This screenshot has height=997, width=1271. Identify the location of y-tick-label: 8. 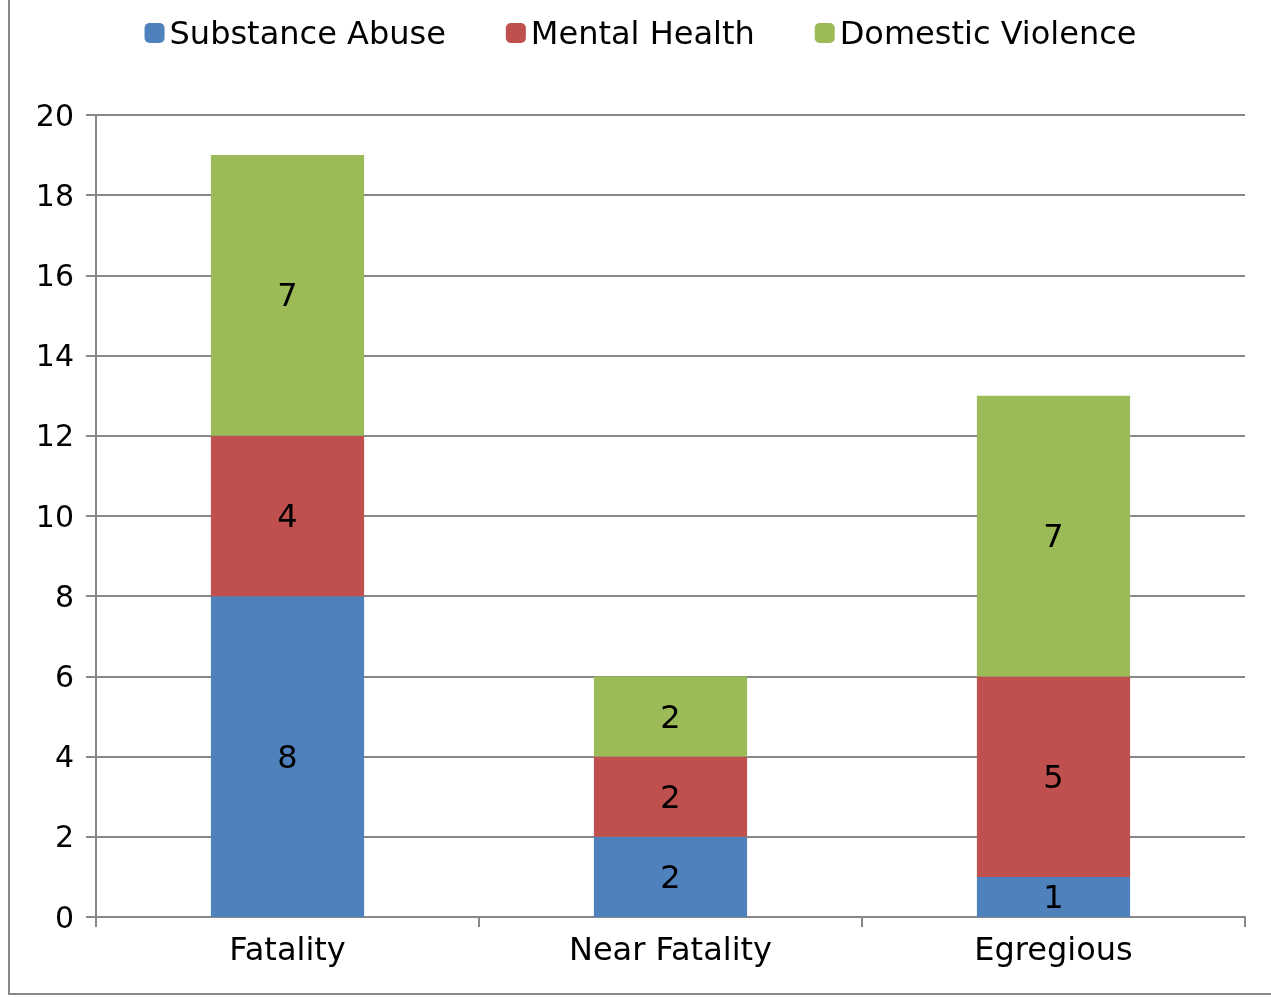
(64, 596).